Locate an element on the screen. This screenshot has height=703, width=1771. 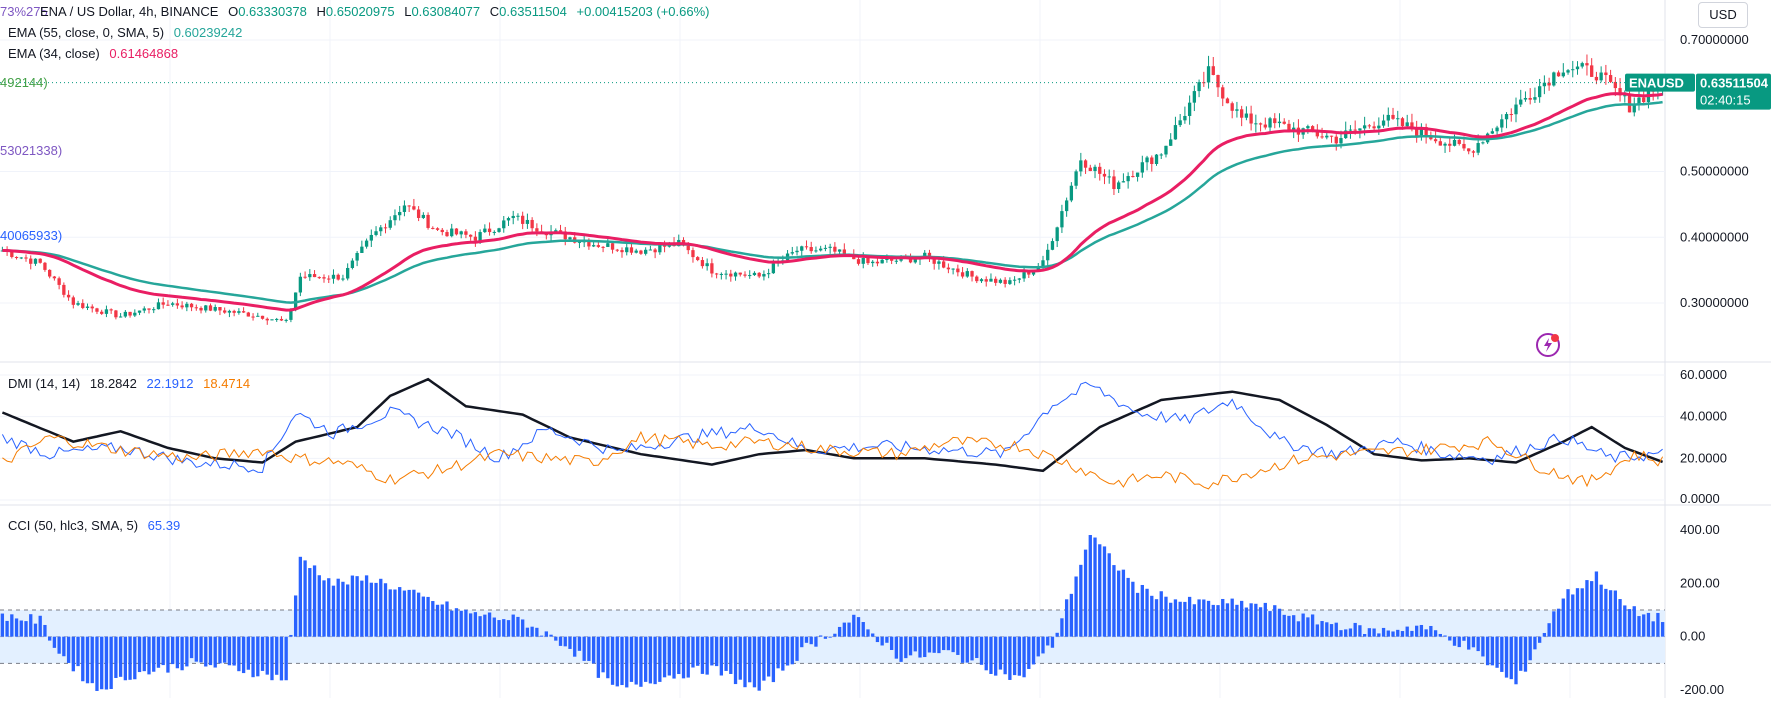
flash-icon is located at coordinates (1548, 345).